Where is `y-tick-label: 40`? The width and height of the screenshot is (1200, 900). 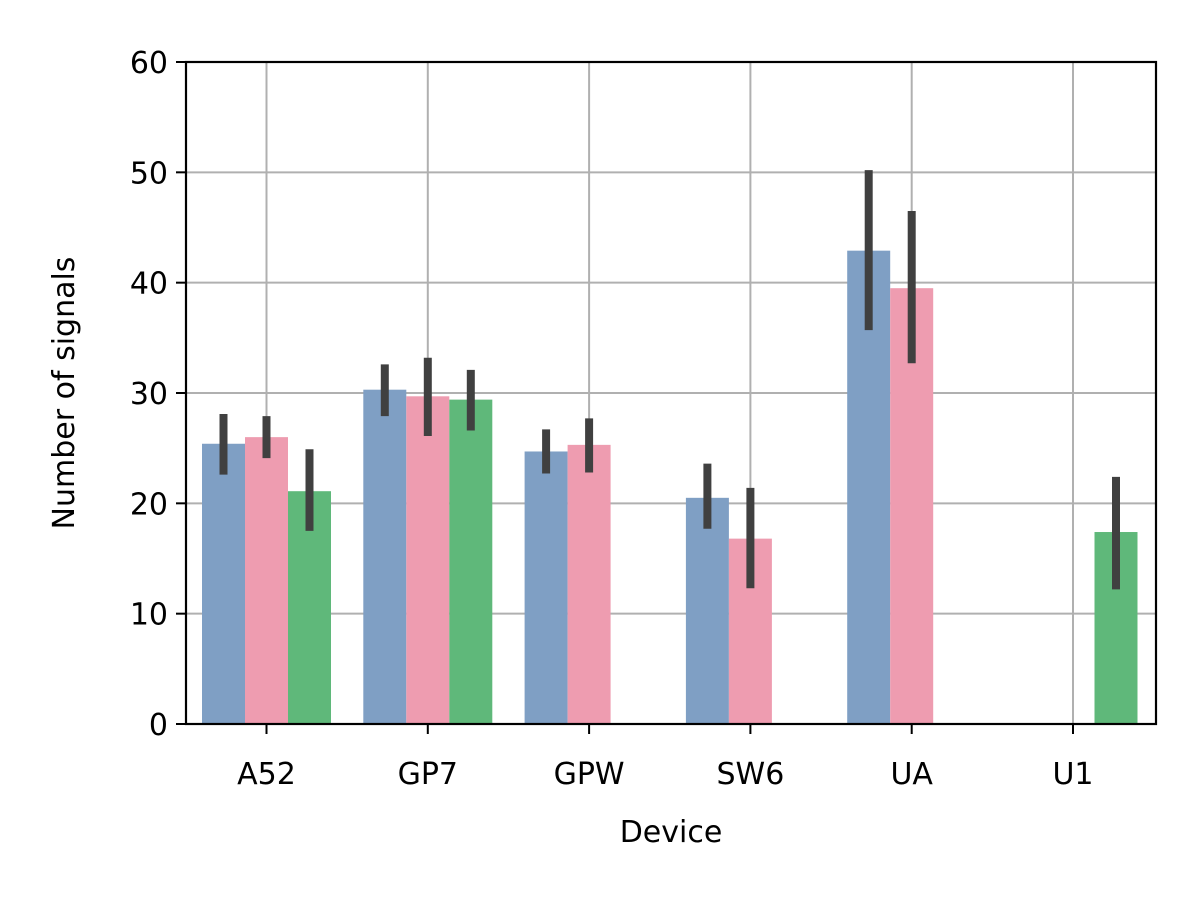 y-tick-label: 40 is located at coordinates (149, 284).